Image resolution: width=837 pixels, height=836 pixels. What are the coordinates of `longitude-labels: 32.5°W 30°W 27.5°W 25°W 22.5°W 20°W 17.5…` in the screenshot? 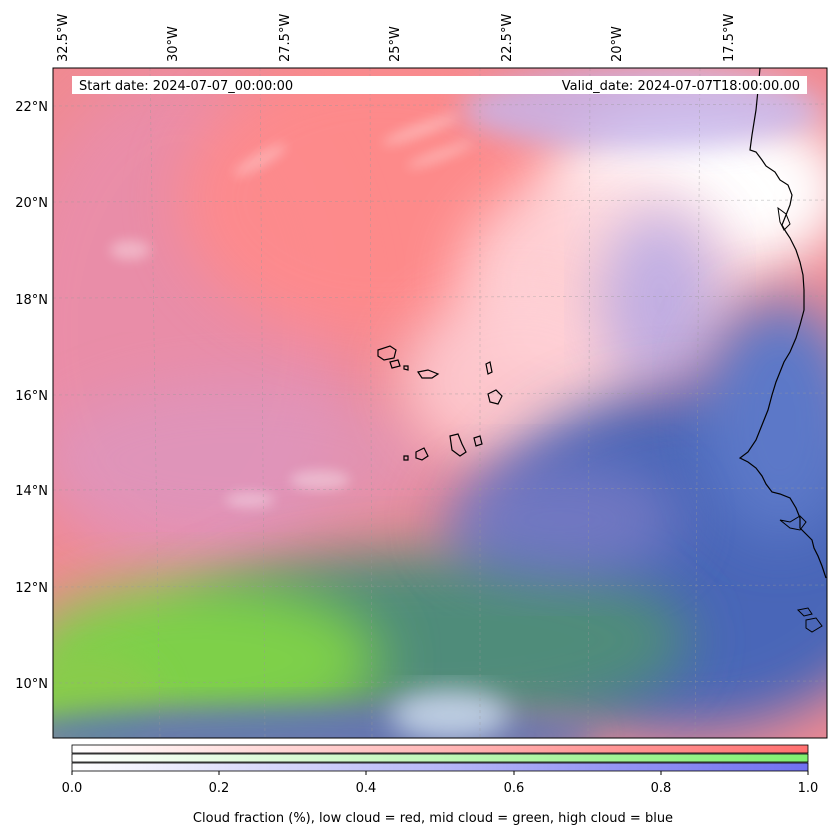 It's located at (396, 38).